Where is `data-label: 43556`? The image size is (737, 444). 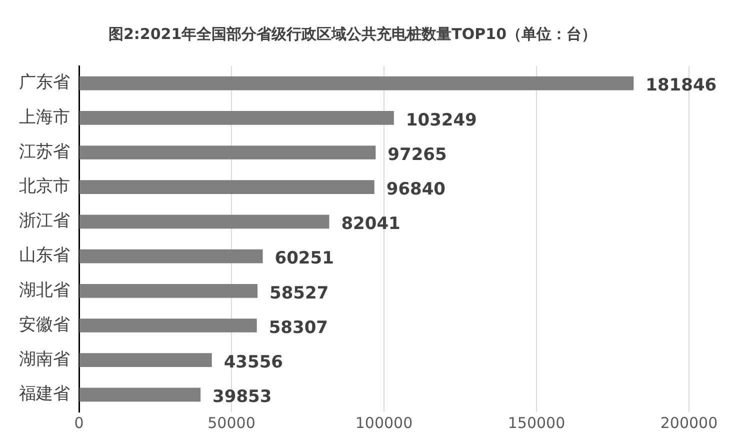 data-label: 43556 is located at coordinates (253, 362).